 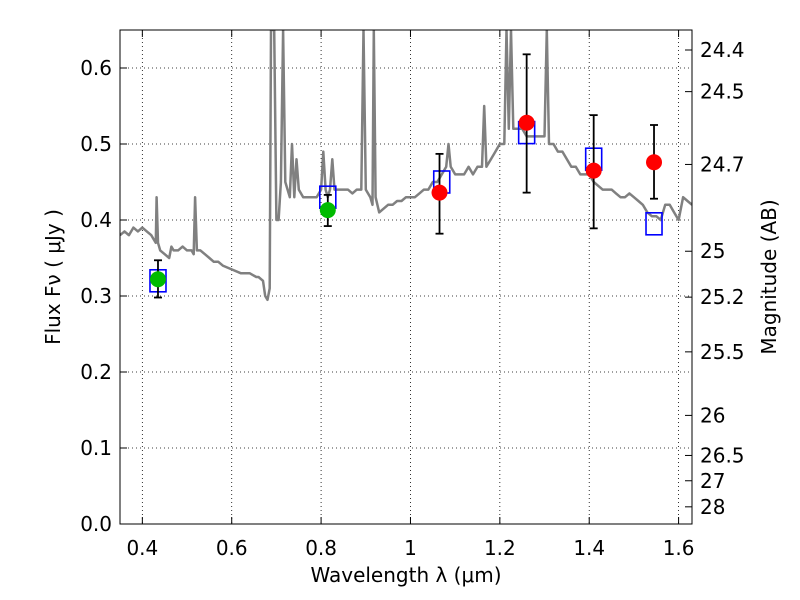 What do you see at coordinates (321, 548) in the screenshot?
I see `x-tick-label: 0.8` at bounding box center [321, 548].